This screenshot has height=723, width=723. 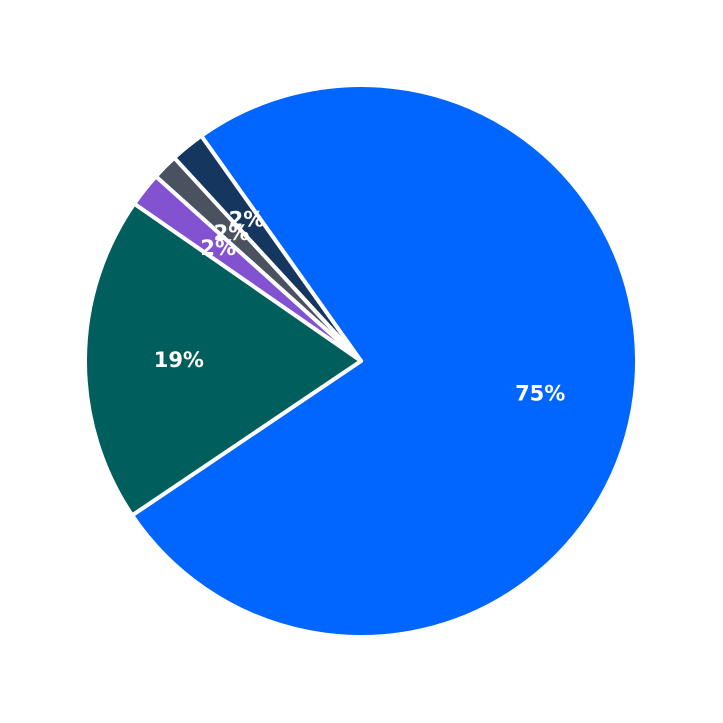 What do you see at coordinates (540, 394) in the screenshot?
I see `pie-slice-label-0: 75%` at bounding box center [540, 394].